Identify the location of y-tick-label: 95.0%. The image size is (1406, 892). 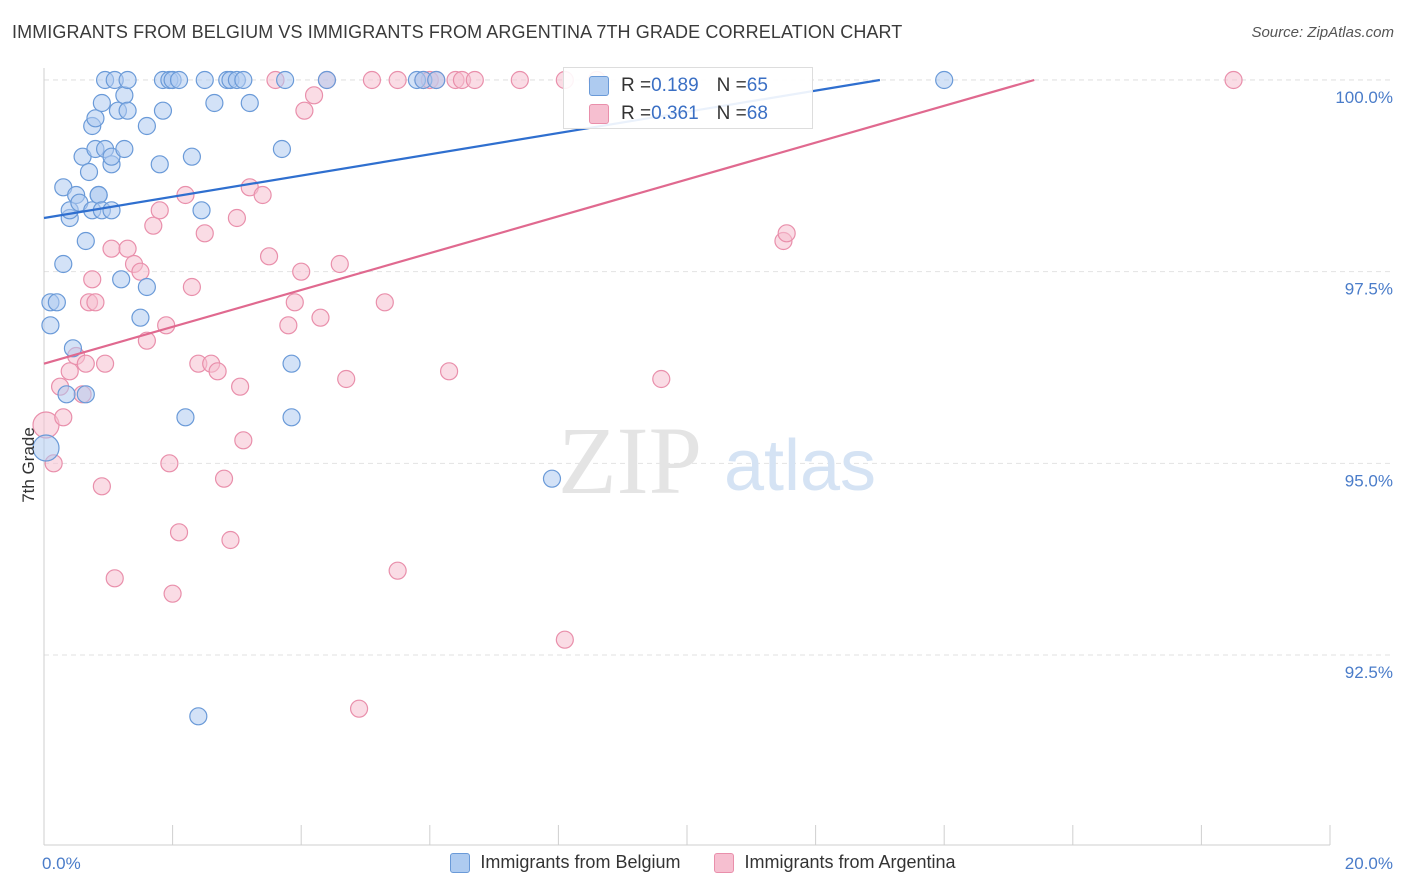
(1369, 480).